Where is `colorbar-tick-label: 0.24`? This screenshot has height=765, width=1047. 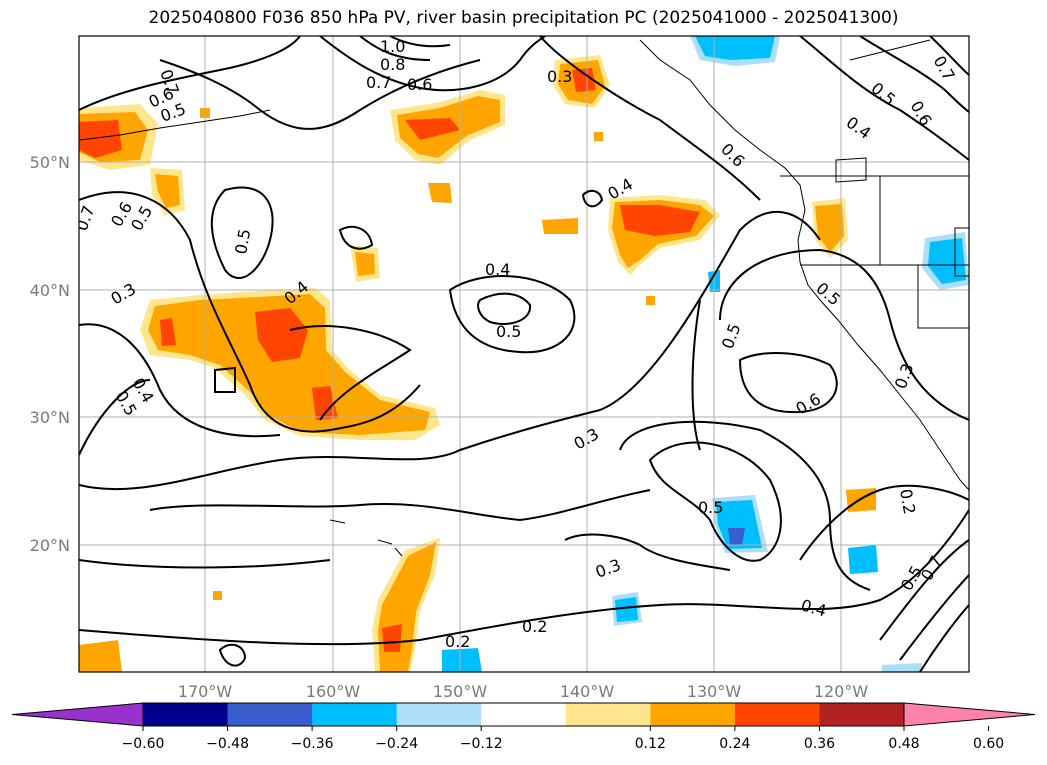
colorbar-tick-label: 0.24 is located at coordinates (734, 744).